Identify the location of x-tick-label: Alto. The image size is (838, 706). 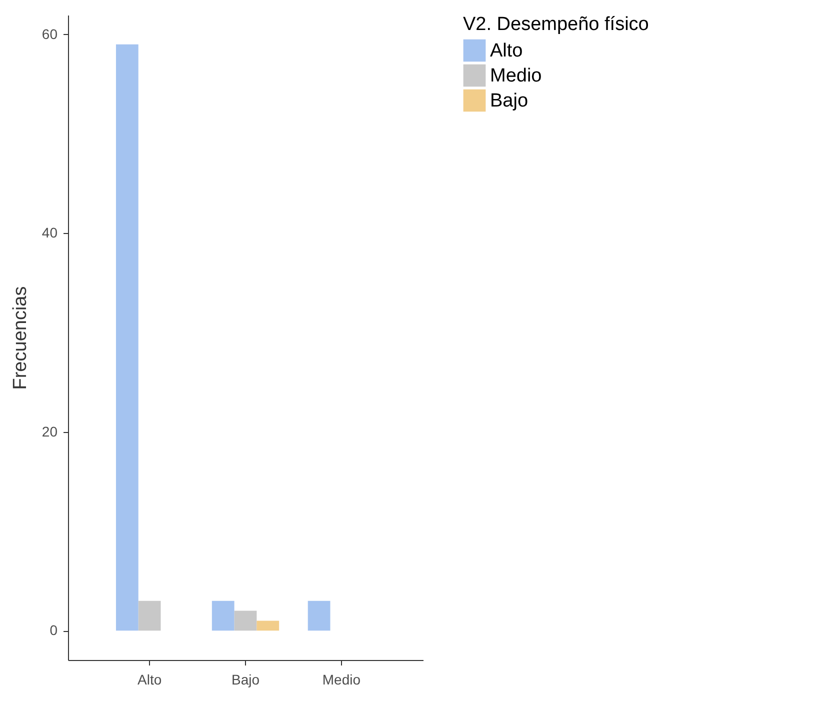
(149, 680).